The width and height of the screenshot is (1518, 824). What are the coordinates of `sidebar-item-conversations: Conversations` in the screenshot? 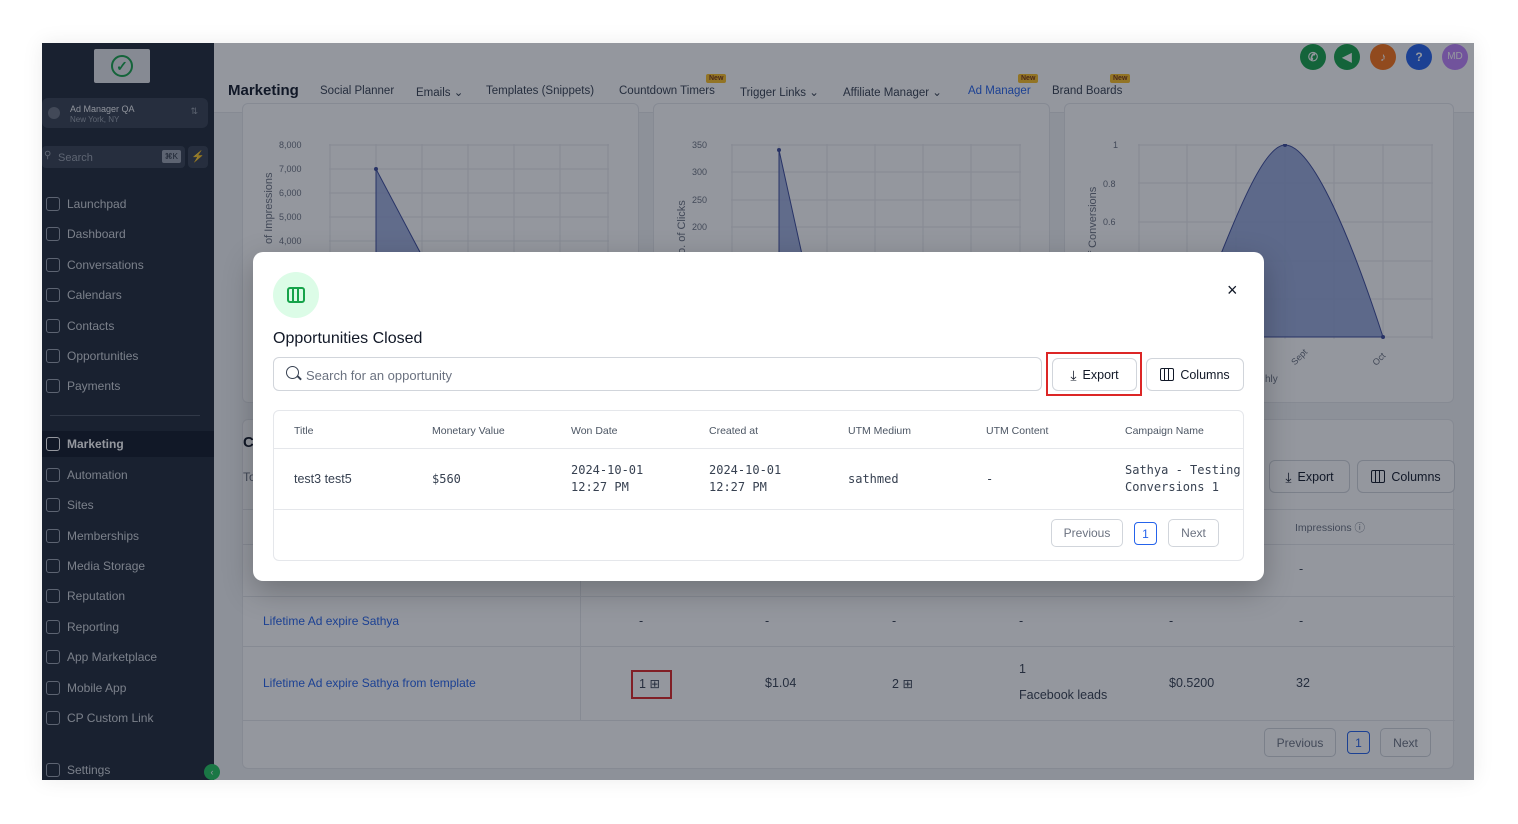 It's located at (128, 265).